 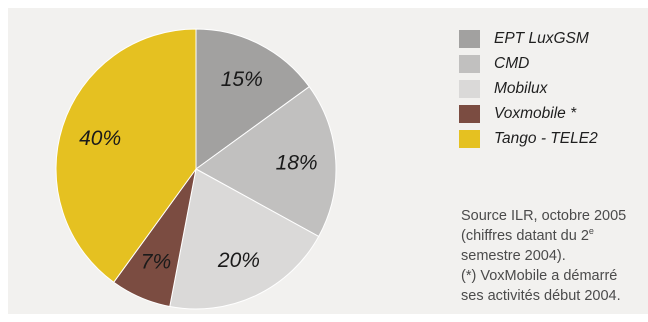 What do you see at coordinates (521, 88) in the screenshot?
I see `legend-label: Mobilux` at bounding box center [521, 88].